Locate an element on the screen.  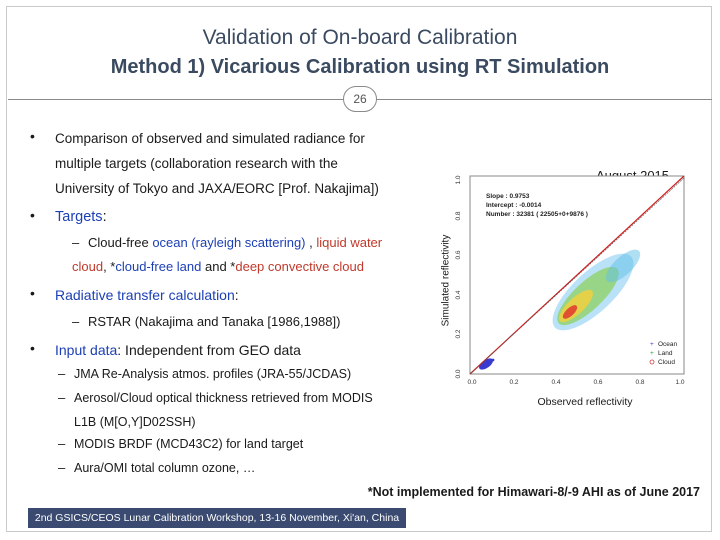
target-liquid-water-cloud: cloud is located at coordinates (88, 266).